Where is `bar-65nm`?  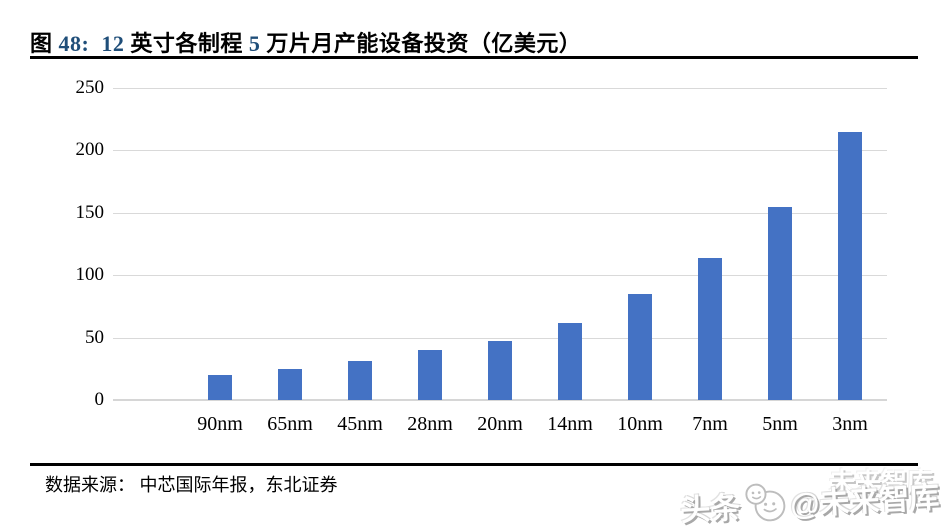
bar-65nm is located at coordinates (290, 384).